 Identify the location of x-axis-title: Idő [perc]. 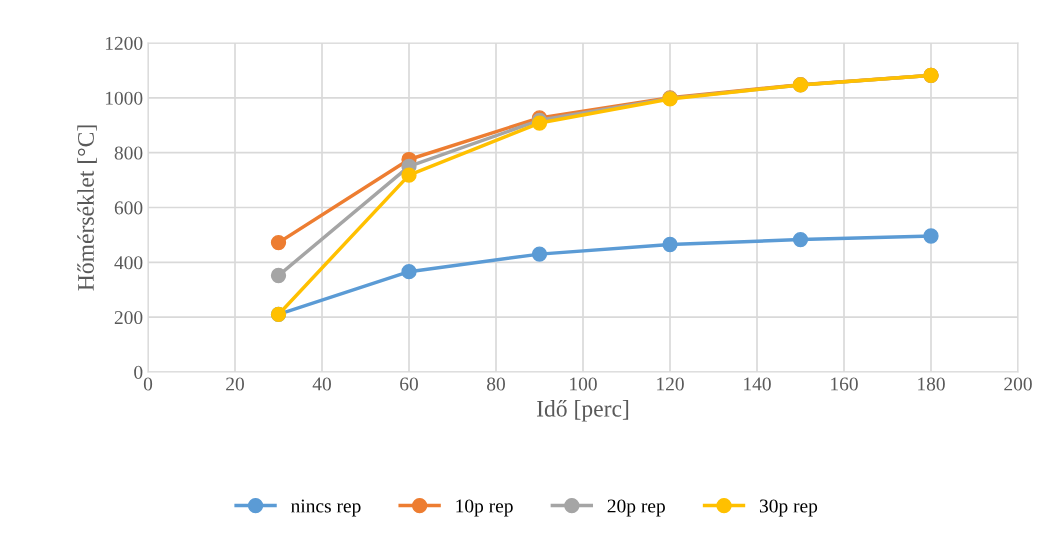
(582, 411).